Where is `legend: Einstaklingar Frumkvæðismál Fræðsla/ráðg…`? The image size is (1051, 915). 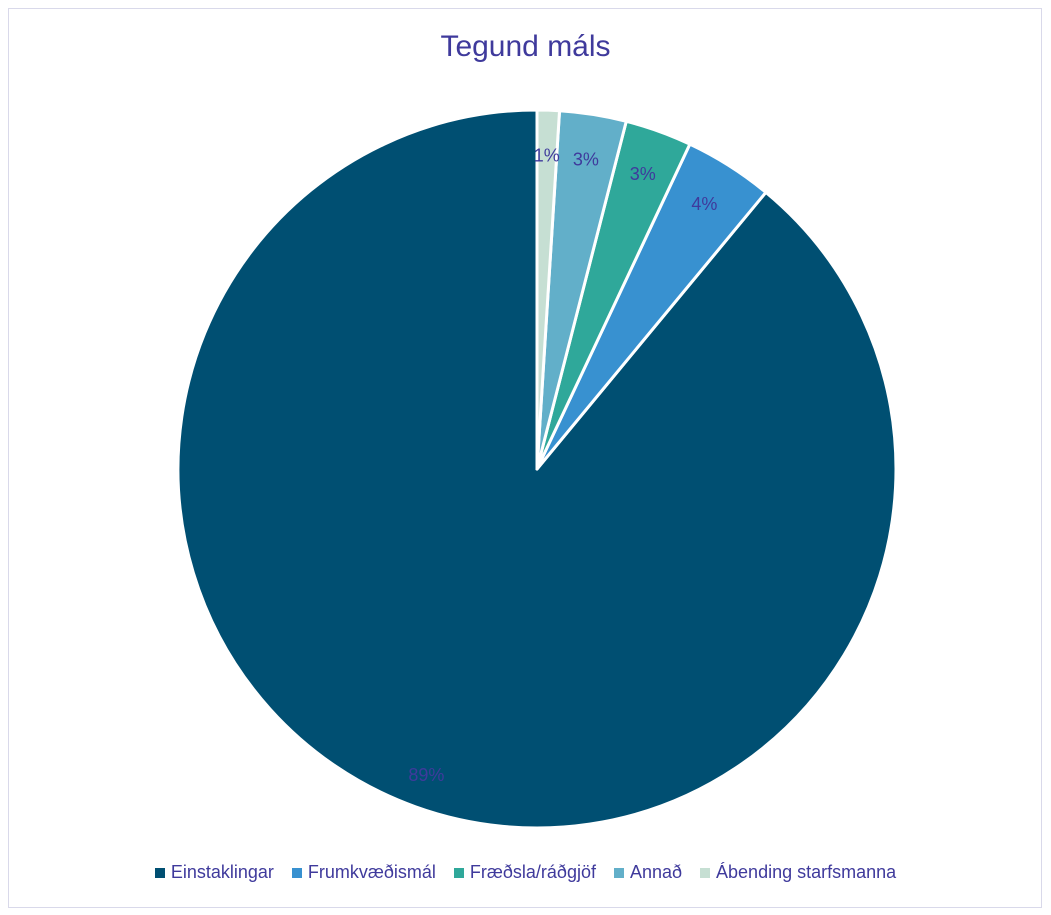 legend: Einstaklingar Frumkvæðismál Fræðsla/ráðg… is located at coordinates (525, 872).